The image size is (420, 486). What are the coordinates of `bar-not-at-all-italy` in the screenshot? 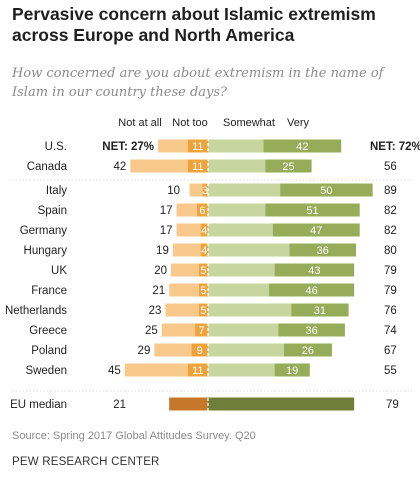 It's located at (196, 190).